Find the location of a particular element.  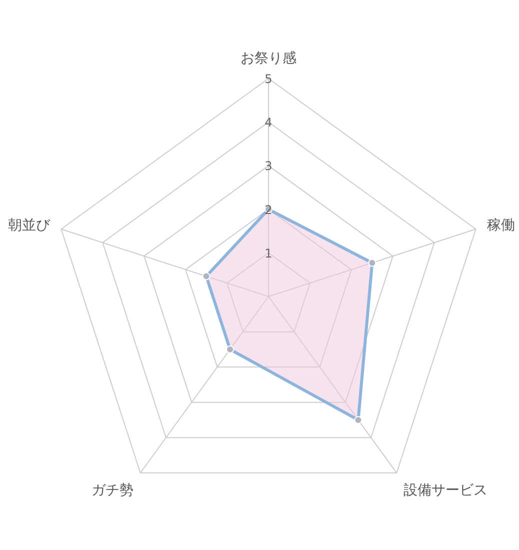

spoke-label: 設備サービス is located at coordinates (446, 490).